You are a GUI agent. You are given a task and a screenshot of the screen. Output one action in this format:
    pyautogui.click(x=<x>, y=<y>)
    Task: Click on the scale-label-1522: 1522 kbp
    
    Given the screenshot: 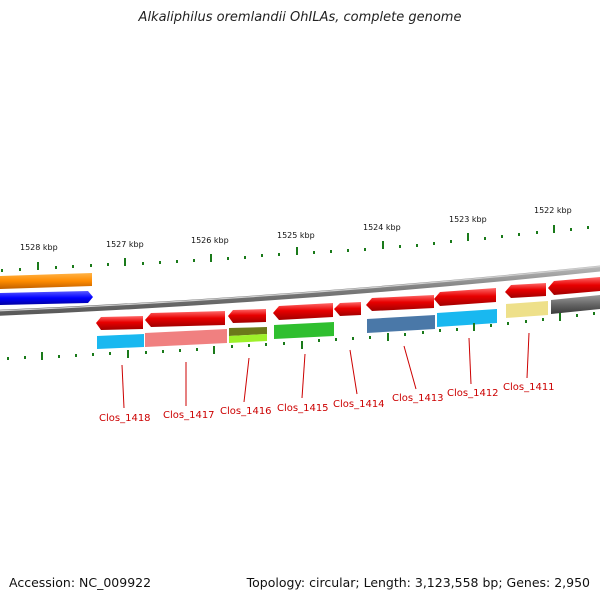 What is the action you would take?
    pyautogui.click(x=553, y=210)
    